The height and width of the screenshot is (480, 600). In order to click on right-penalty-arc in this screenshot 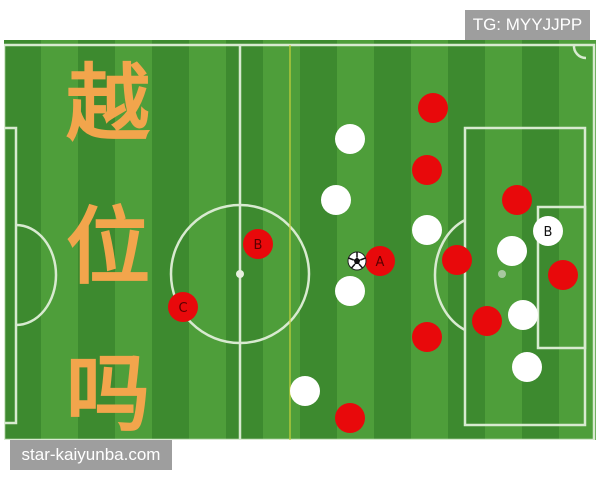, I will do `click(449, 275)`.